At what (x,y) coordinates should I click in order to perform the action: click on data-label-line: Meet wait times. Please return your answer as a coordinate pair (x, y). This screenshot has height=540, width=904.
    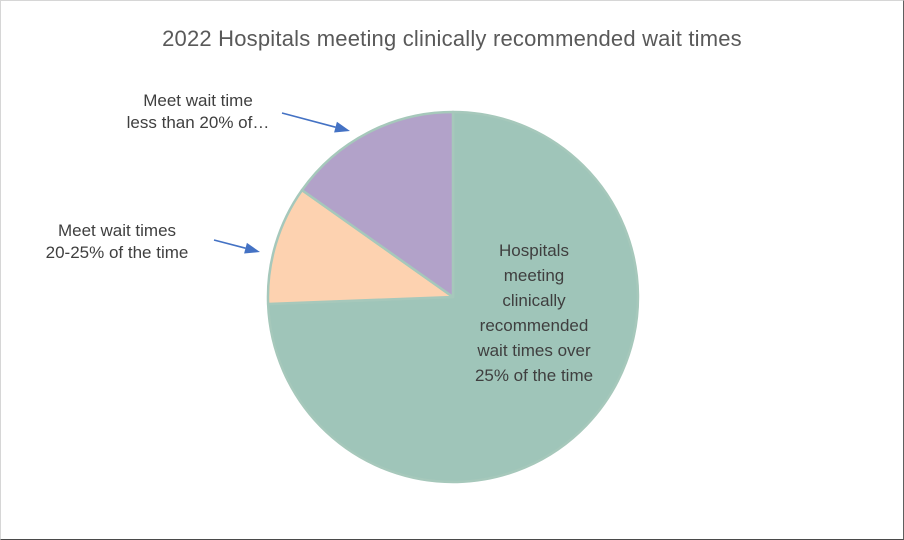
    Looking at the image, I should click on (117, 230).